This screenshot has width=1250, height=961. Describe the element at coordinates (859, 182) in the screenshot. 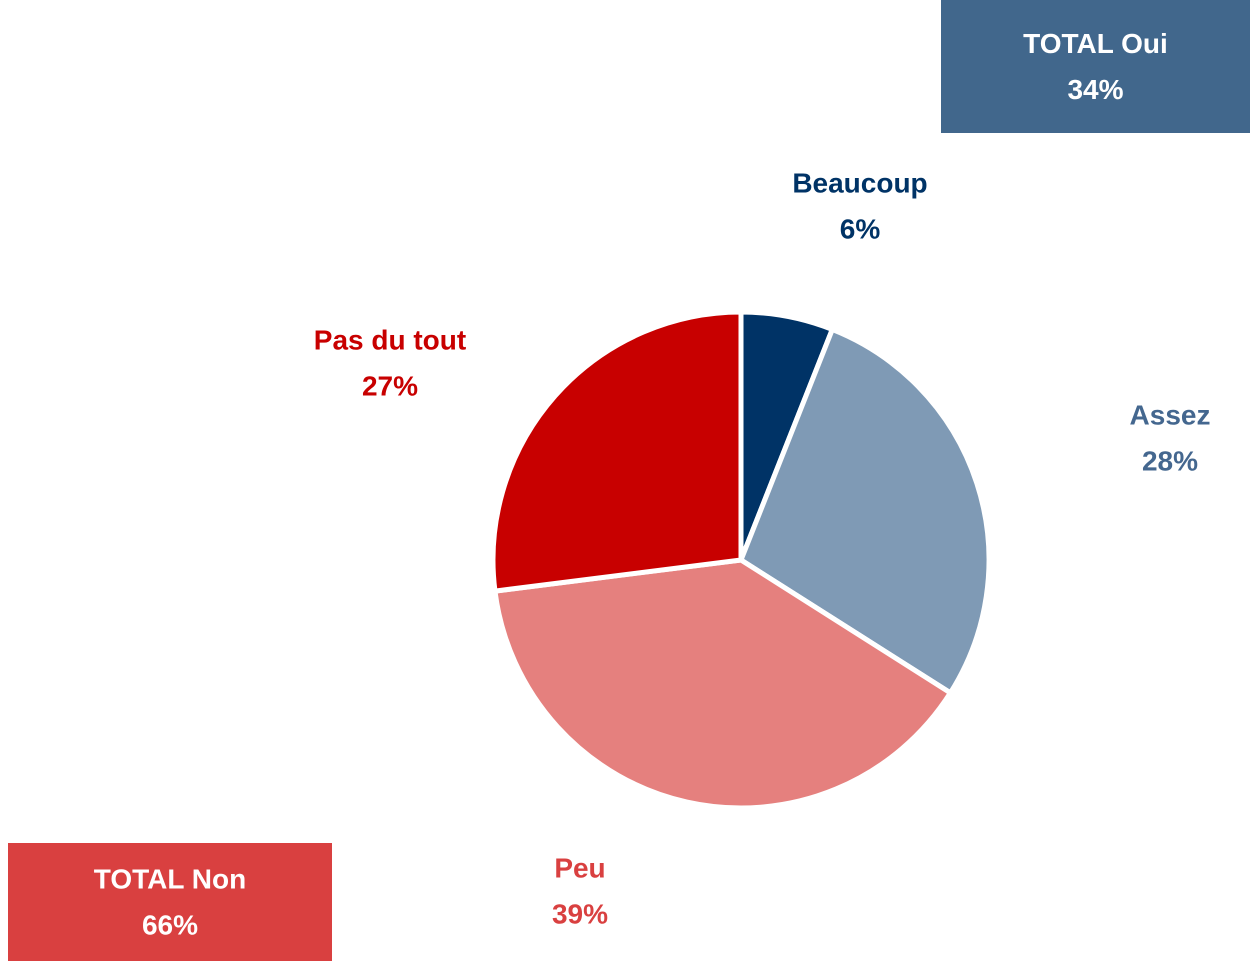

I see `slice-label: Beaucoup` at that location.